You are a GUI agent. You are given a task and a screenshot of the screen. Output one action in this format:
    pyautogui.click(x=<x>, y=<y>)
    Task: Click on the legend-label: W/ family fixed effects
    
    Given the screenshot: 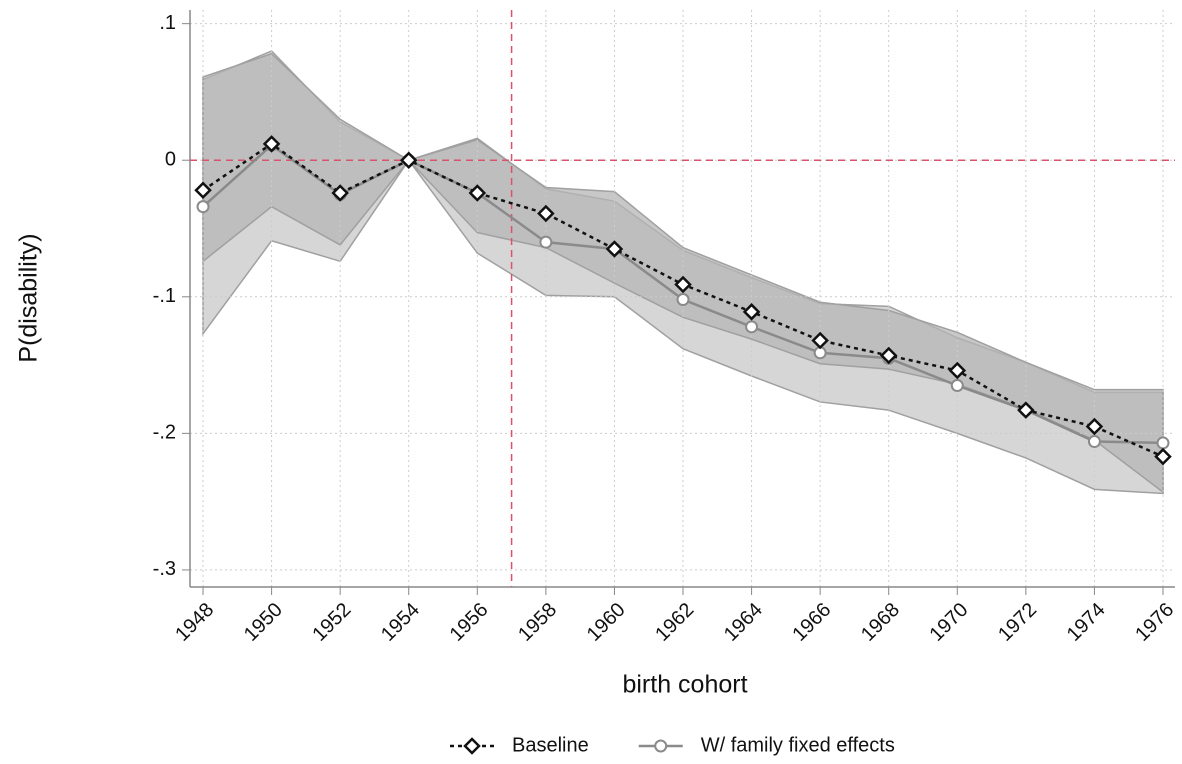 What is the action you would take?
    pyautogui.click(x=798, y=745)
    